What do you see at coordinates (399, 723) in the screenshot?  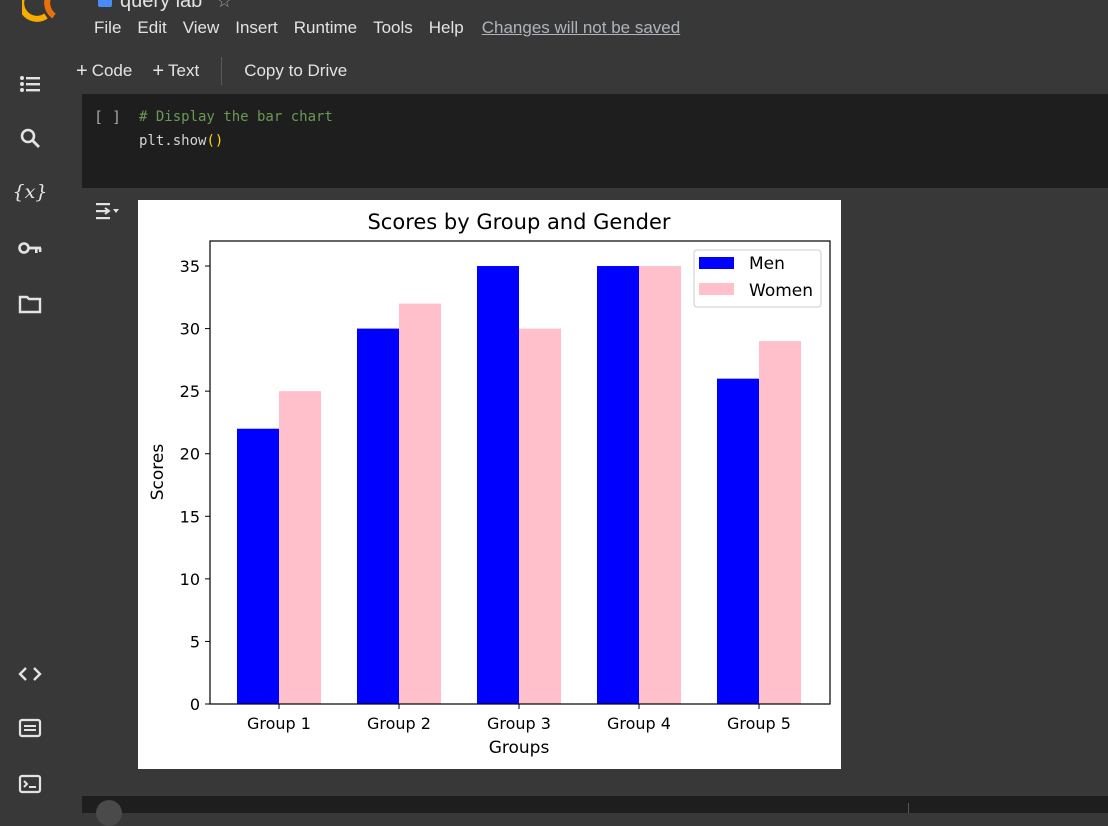 I see `x-tick-label: Group 2` at bounding box center [399, 723].